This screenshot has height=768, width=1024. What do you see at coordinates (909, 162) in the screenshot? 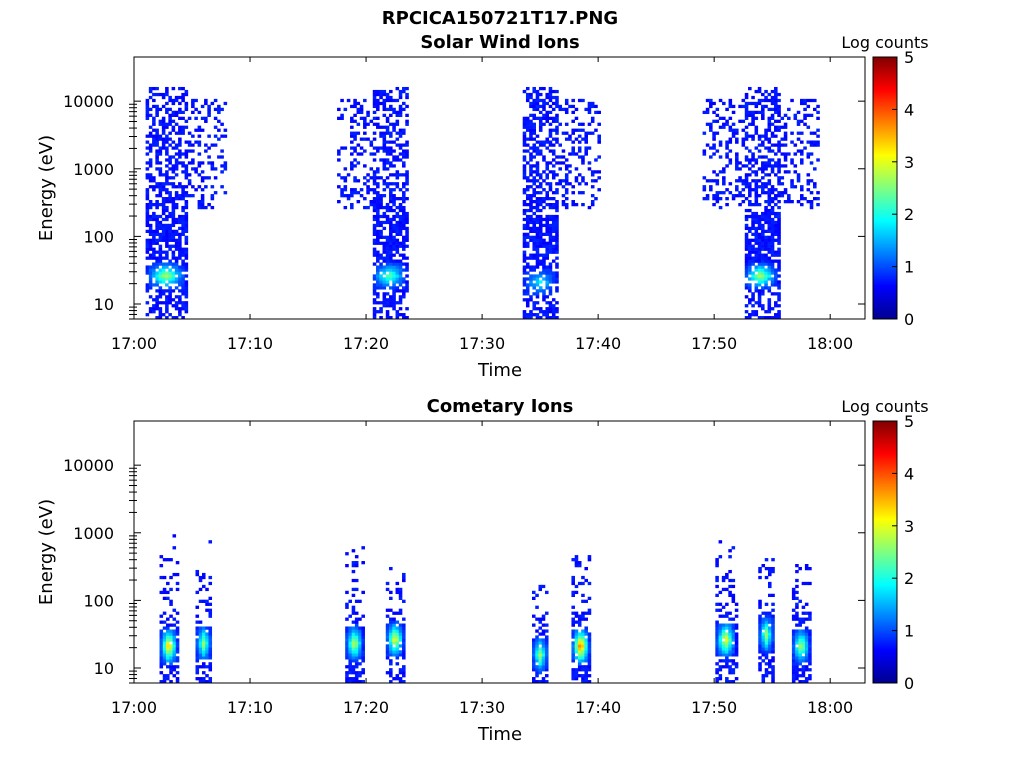
I see `colorbar-tick-label: 3` at bounding box center [909, 162].